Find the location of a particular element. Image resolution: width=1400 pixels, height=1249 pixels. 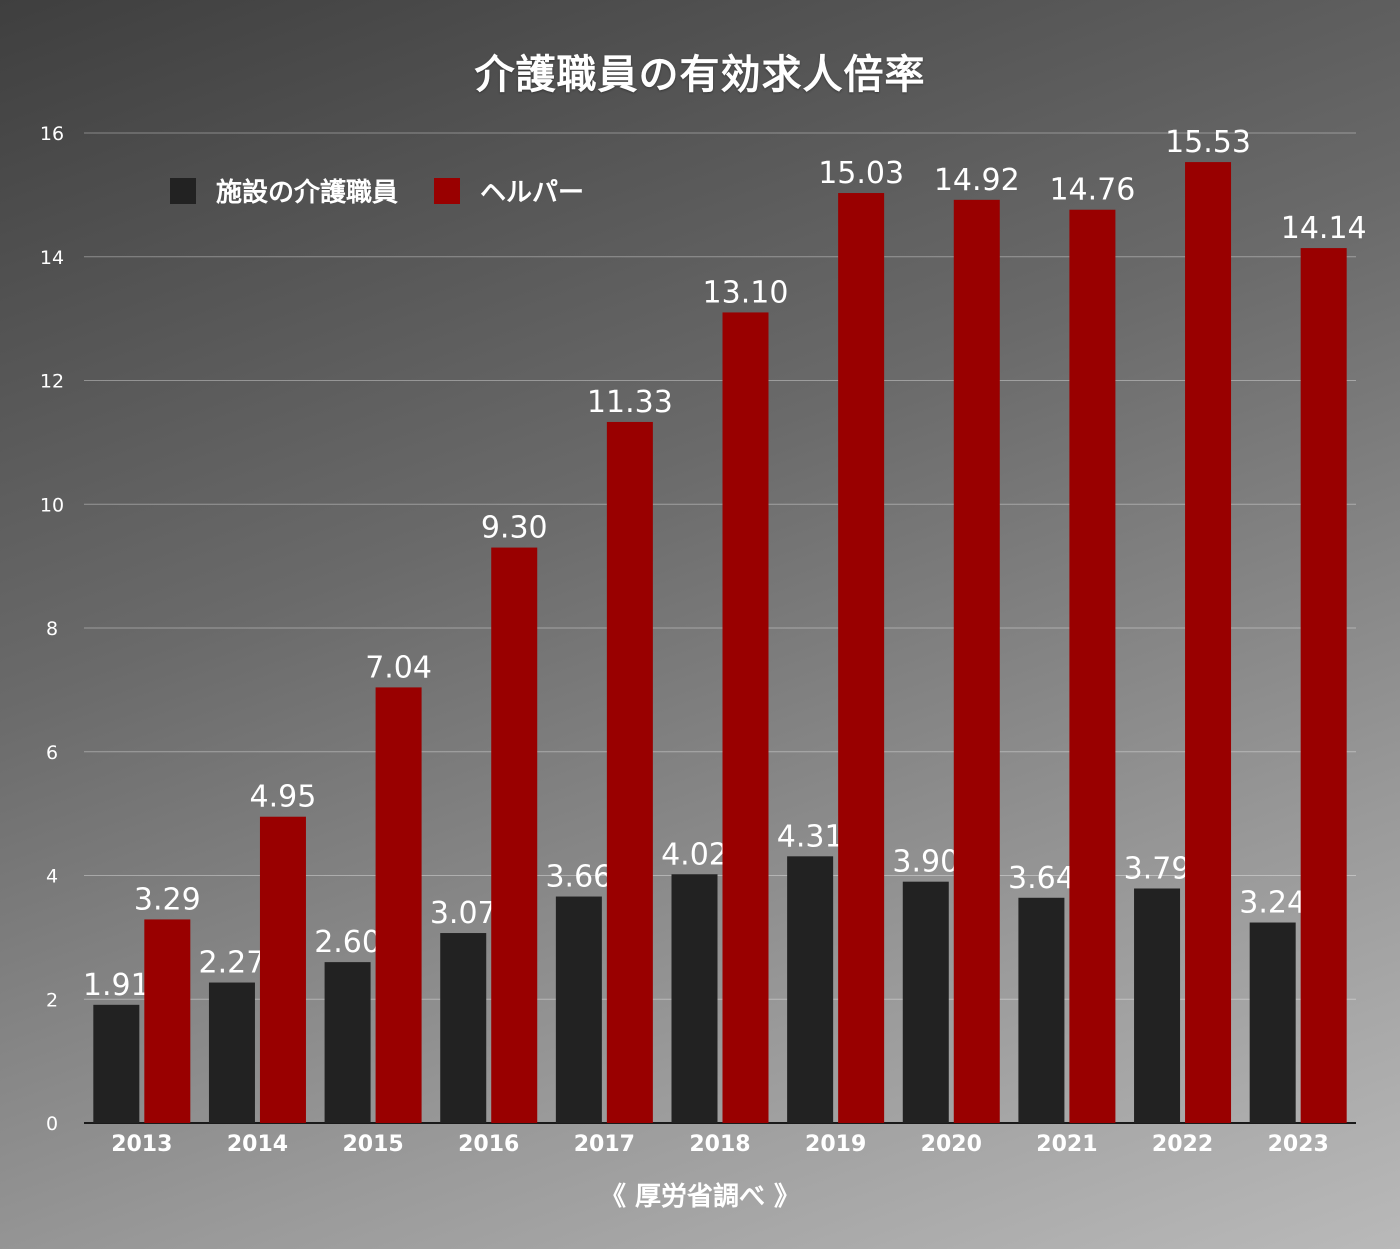

x-tick-label: 2017 is located at coordinates (604, 1144).